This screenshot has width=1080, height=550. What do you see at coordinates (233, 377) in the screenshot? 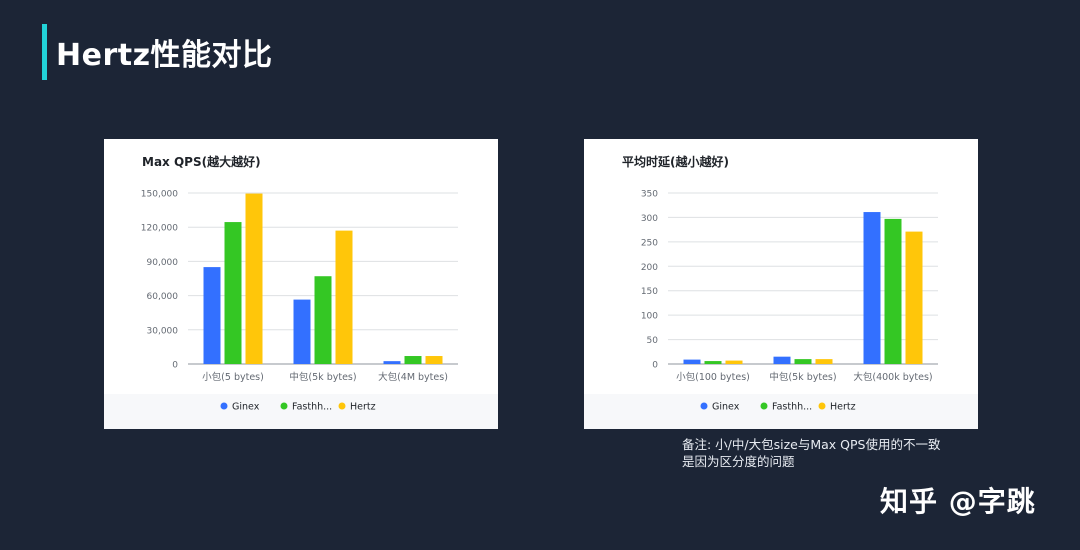
I see `x-tick-label: 小包(5 bytes)` at bounding box center [233, 377].